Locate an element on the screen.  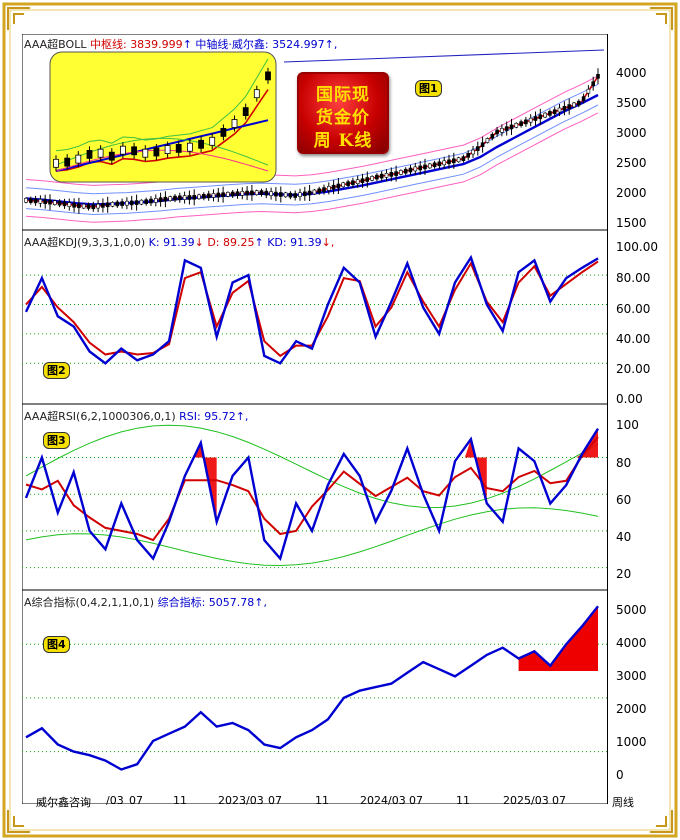
composite-header: A综合指标(0,4,2,1,1,0,1) 综合指标: 5057.78↑, is located at coordinates (145, 602).